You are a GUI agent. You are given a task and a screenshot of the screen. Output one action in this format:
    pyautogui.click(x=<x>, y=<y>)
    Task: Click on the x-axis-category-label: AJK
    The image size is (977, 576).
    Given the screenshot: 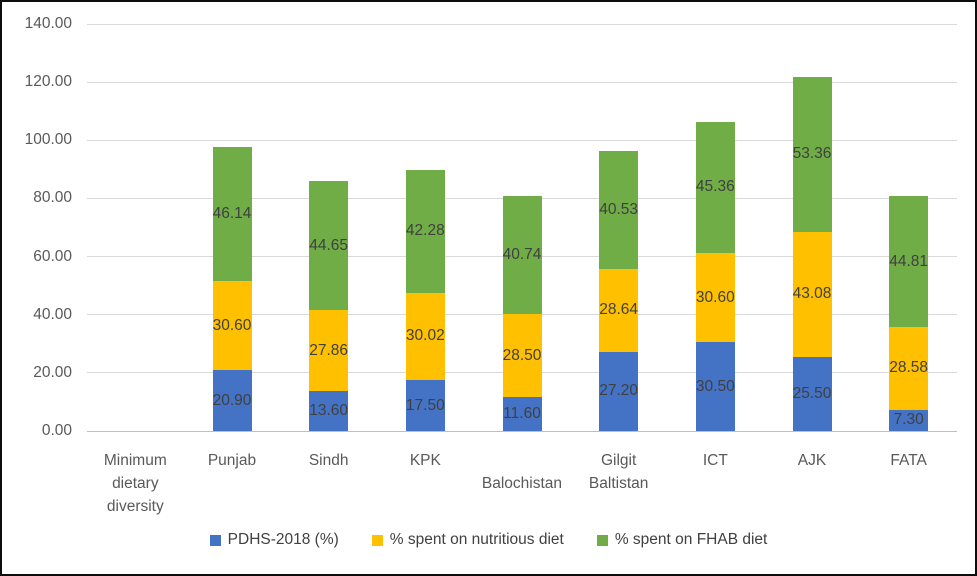 What is the action you would take?
    pyautogui.click(x=812, y=460)
    